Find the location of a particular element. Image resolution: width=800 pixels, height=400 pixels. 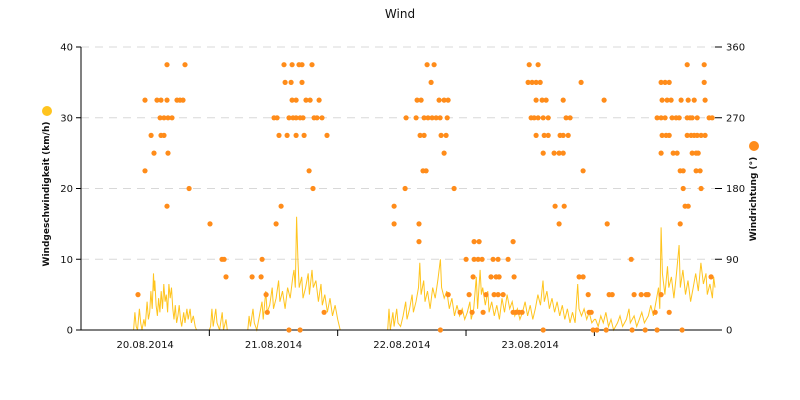

y-right-tick-label: 90 is located at coordinates (732, 260).